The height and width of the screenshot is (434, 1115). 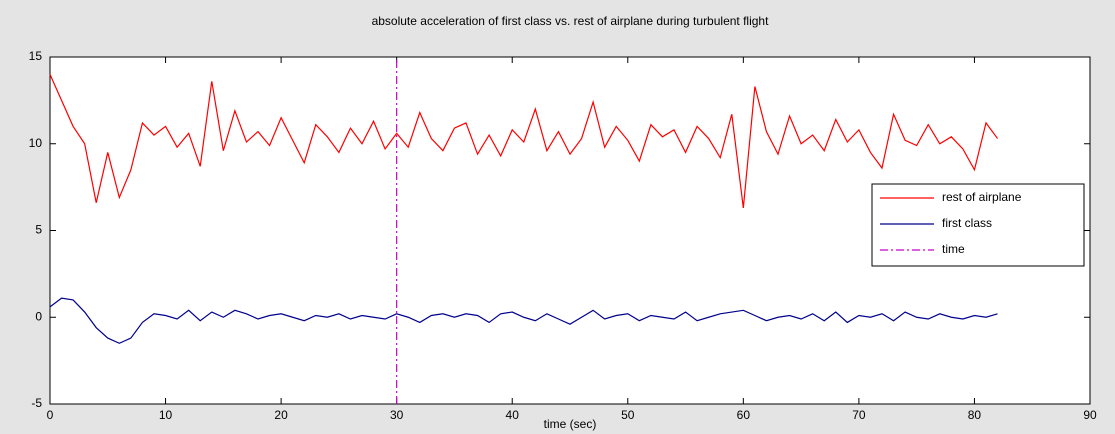 What do you see at coordinates (397, 415) in the screenshot?
I see `x-tick-label: 30` at bounding box center [397, 415].